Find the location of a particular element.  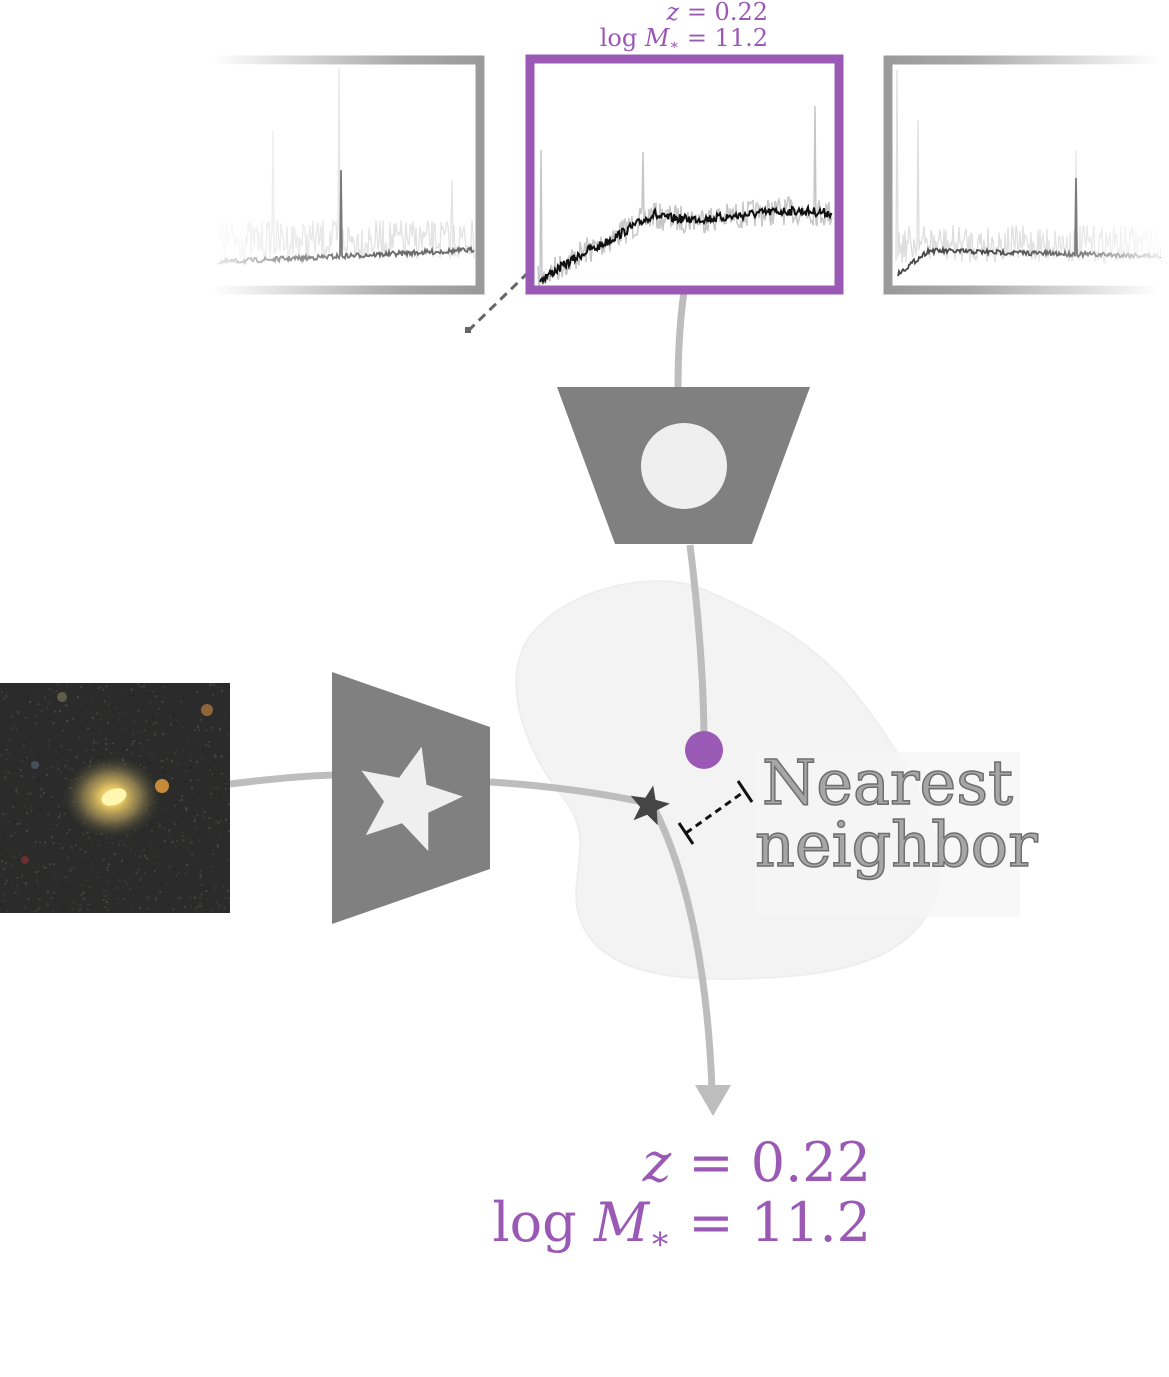

nearest-neighbor-line2: neighbor is located at coordinates (896, 844).